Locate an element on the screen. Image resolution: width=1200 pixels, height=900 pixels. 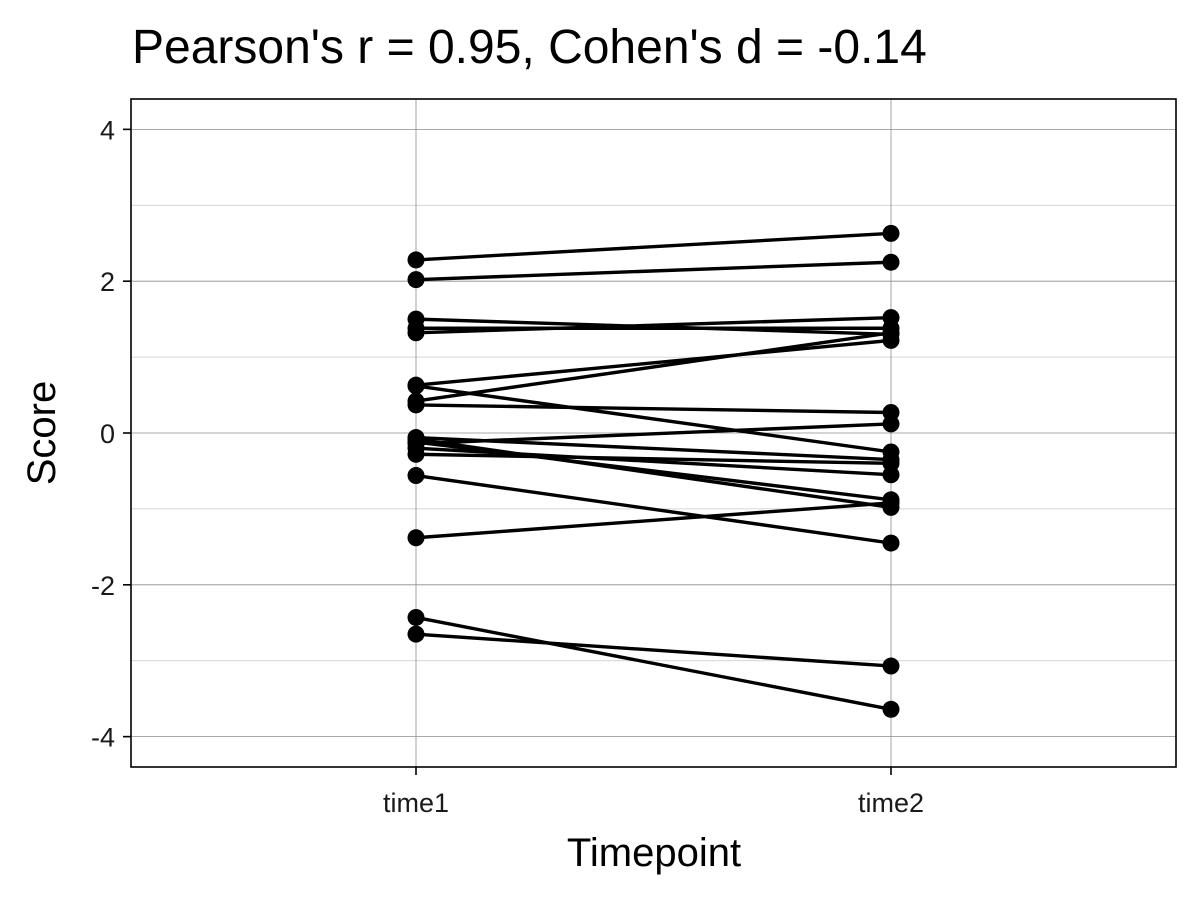
x-axis: time1 time2 is located at coordinates (653, 792).